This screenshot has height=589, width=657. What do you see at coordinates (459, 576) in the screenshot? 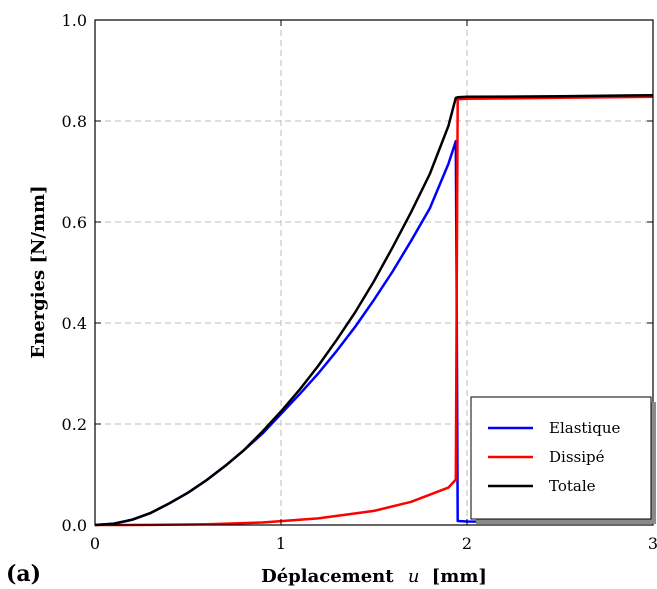
I see `x-axis-label-unit: [mm]` at bounding box center [459, 576].